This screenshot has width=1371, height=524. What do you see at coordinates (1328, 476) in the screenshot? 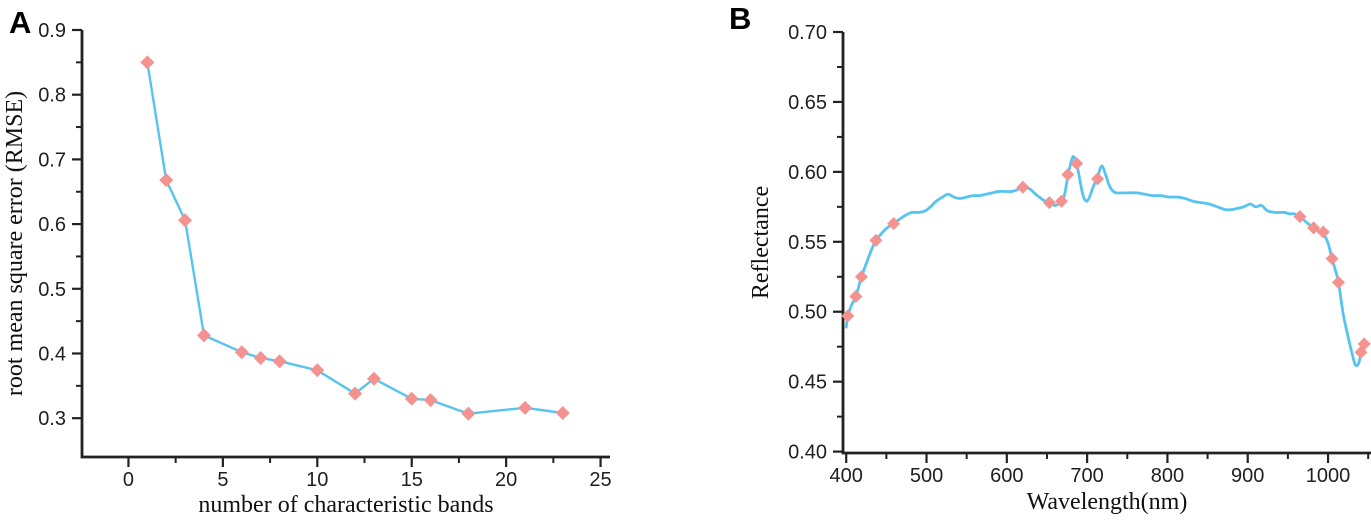
I see `x-tick-label: 1000` at bounding box center [1328, 476].